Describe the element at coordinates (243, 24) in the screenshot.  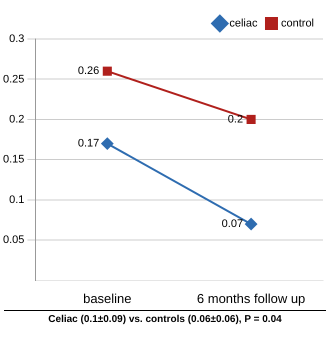
I see `legend-label: celiac` at that location.